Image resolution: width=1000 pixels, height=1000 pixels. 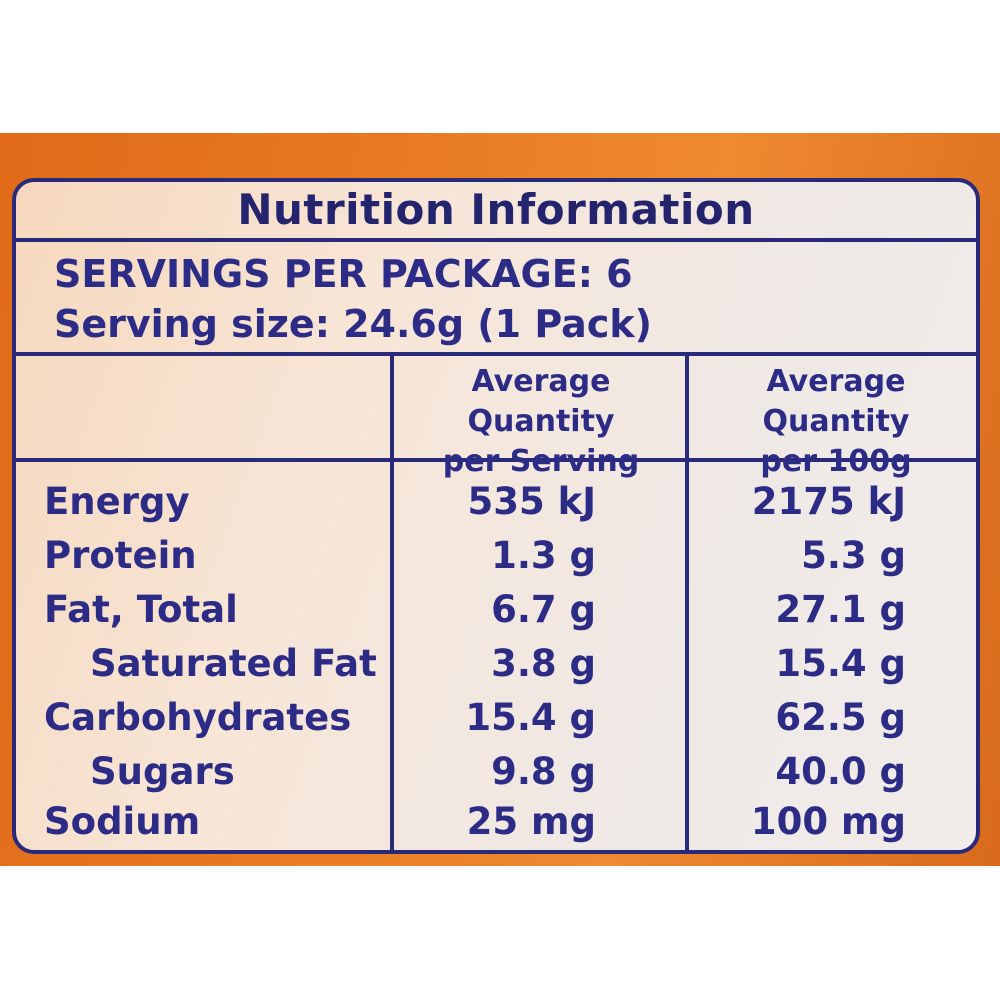 I want to click on table-row: Sodium 25 mg 100 mg, so click(x=496, y=821).